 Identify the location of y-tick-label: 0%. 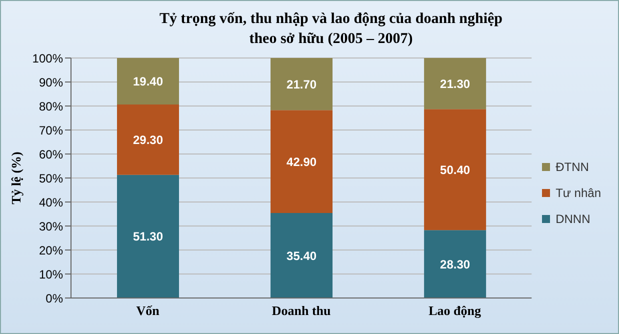
(55, 298).